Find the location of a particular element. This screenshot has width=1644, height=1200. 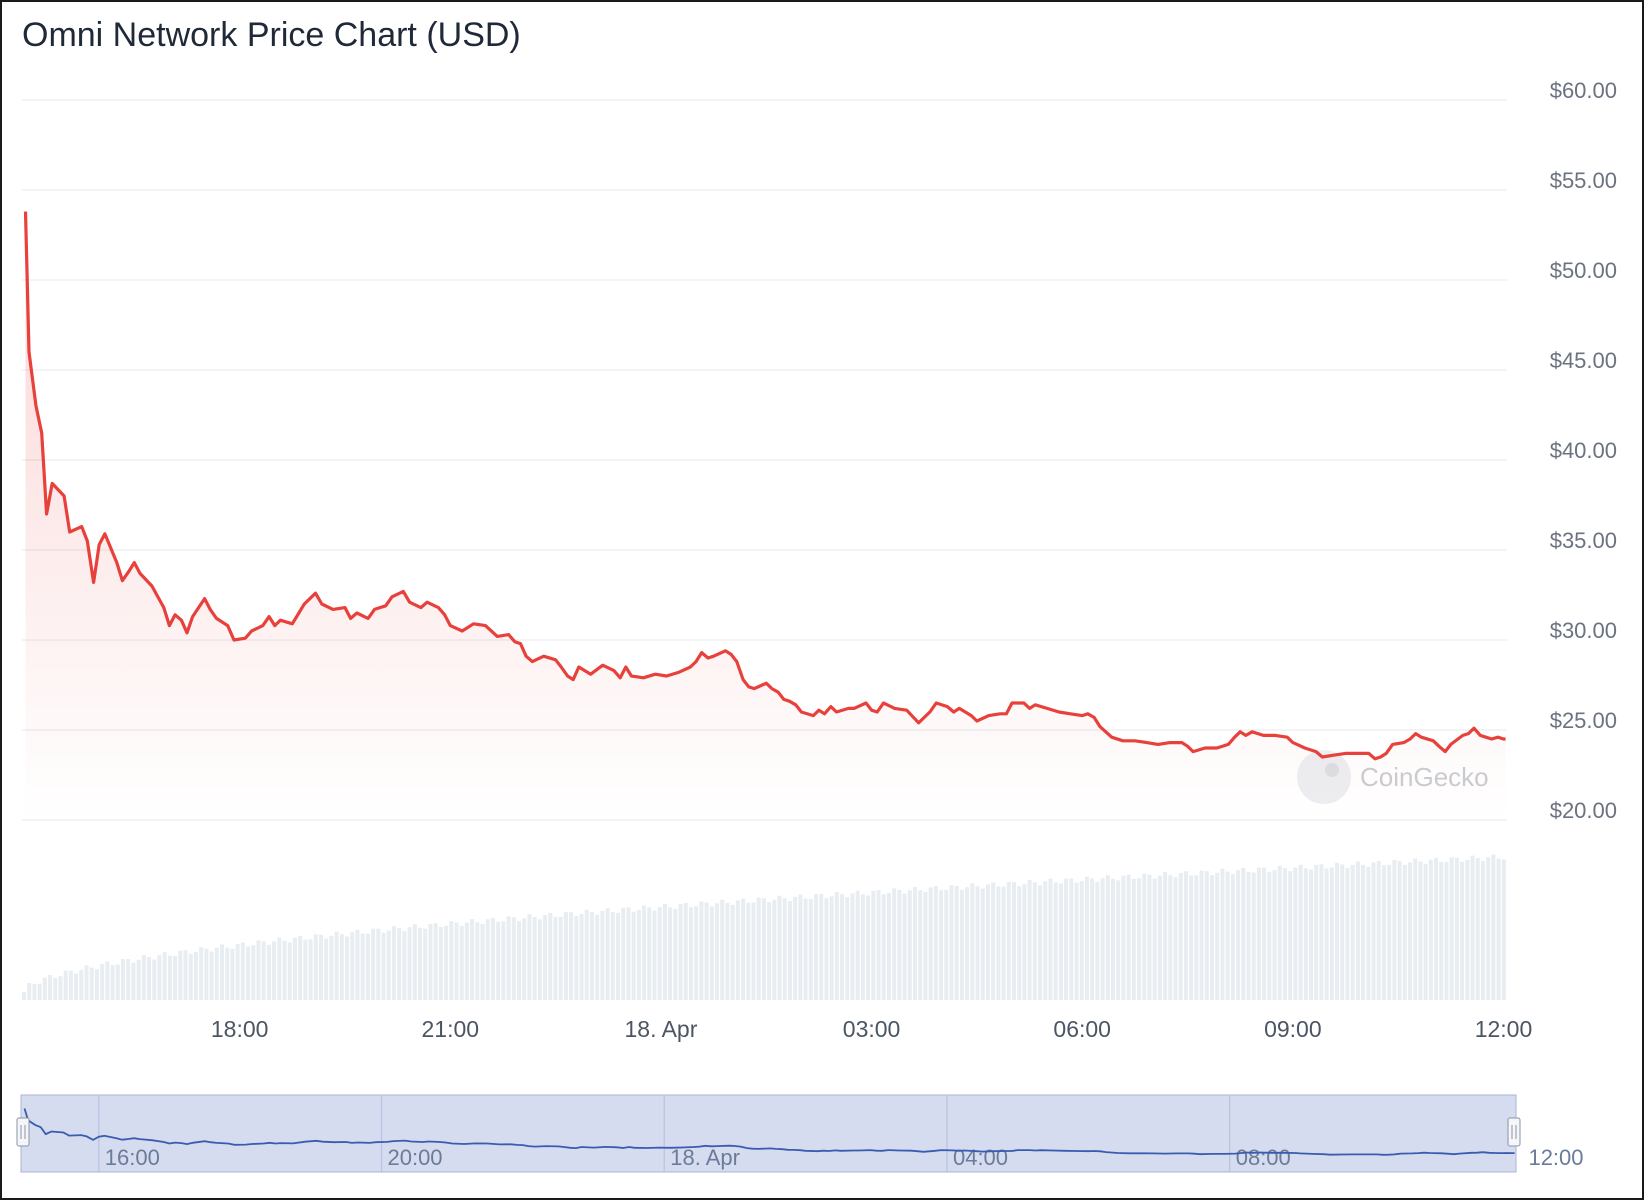

navigator-tick-label: 18. Apr is located at coordinates (705, 1157).